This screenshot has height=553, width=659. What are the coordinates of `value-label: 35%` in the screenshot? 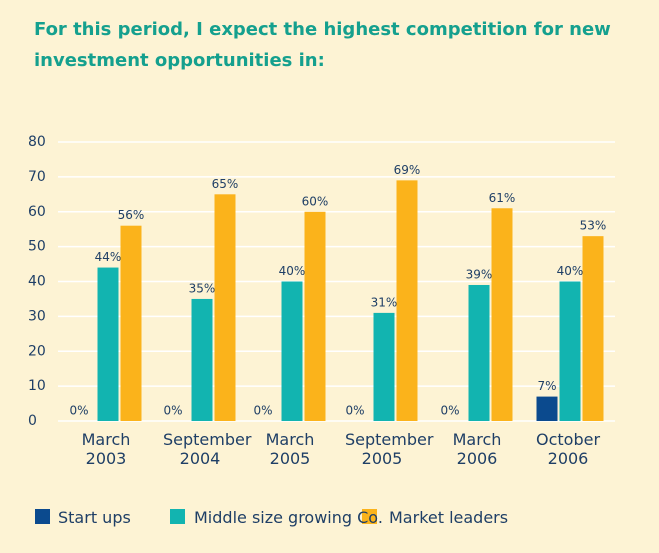 It's located at (202, 288).